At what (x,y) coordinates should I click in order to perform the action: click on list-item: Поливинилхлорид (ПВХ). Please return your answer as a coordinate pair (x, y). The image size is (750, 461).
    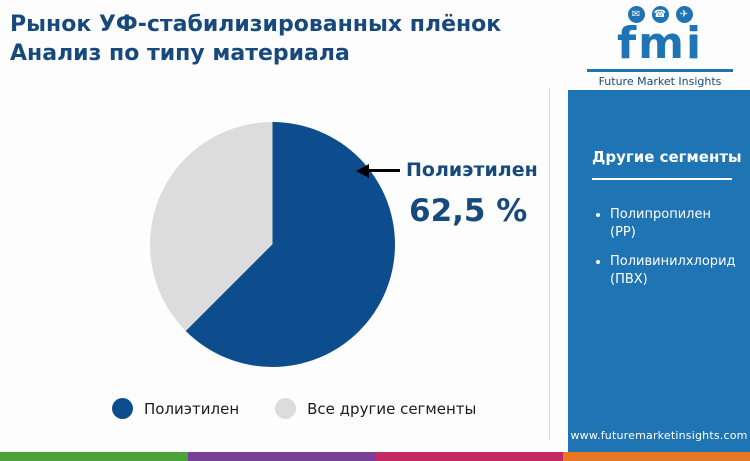
    Looking at the image, I should click on (673, 270).